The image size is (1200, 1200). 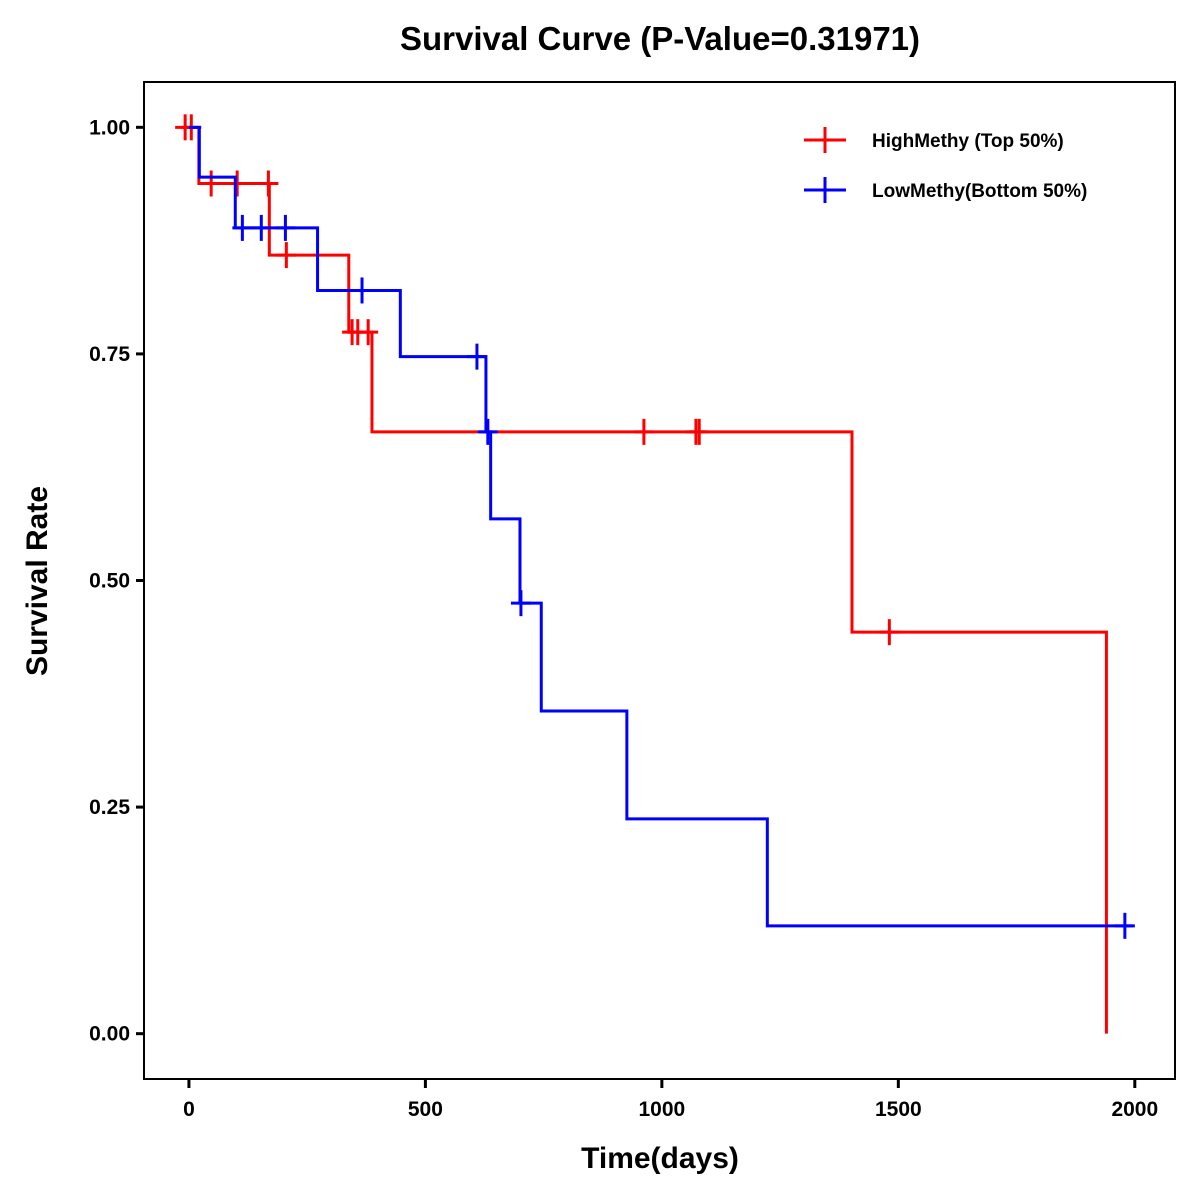 I want to click on y-tick-label: 0.00, so click(x=109, y=1034).